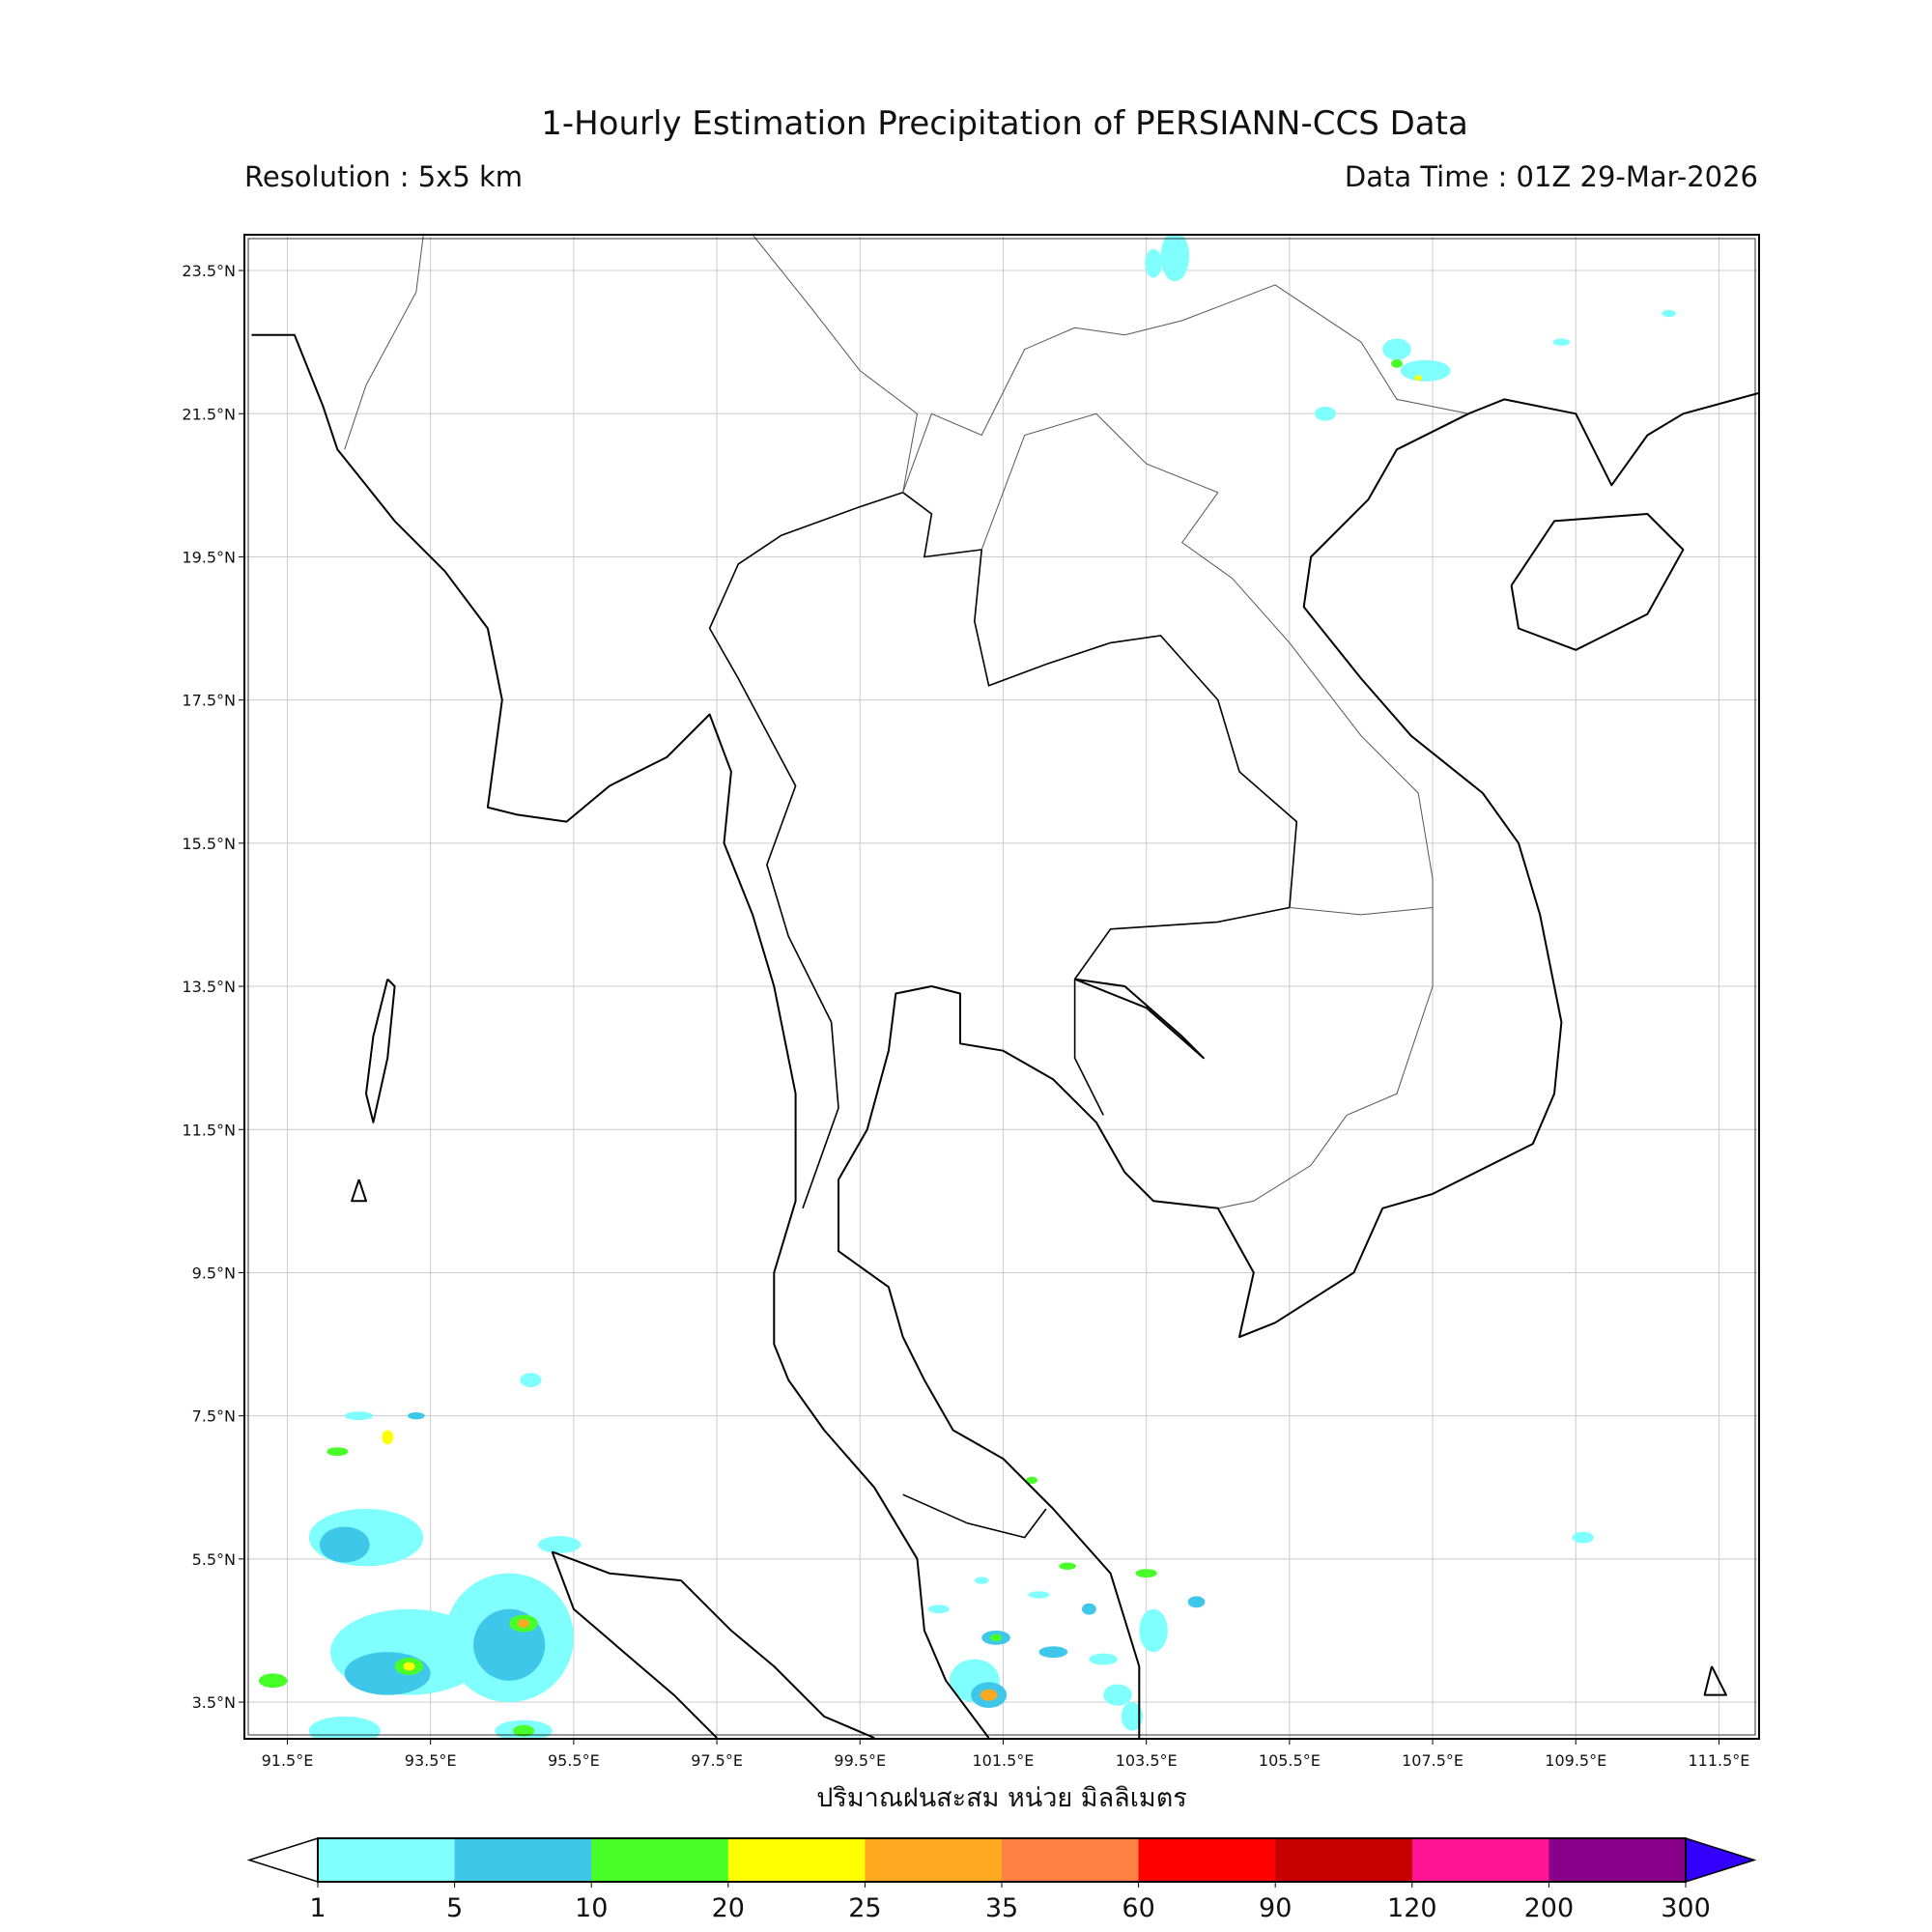 The width and height of the screenshot is (1932, 1932). I want to click on colorbar: 1 5 10 20 25 35 60 90 120 200 300, so click(1002, 1879).